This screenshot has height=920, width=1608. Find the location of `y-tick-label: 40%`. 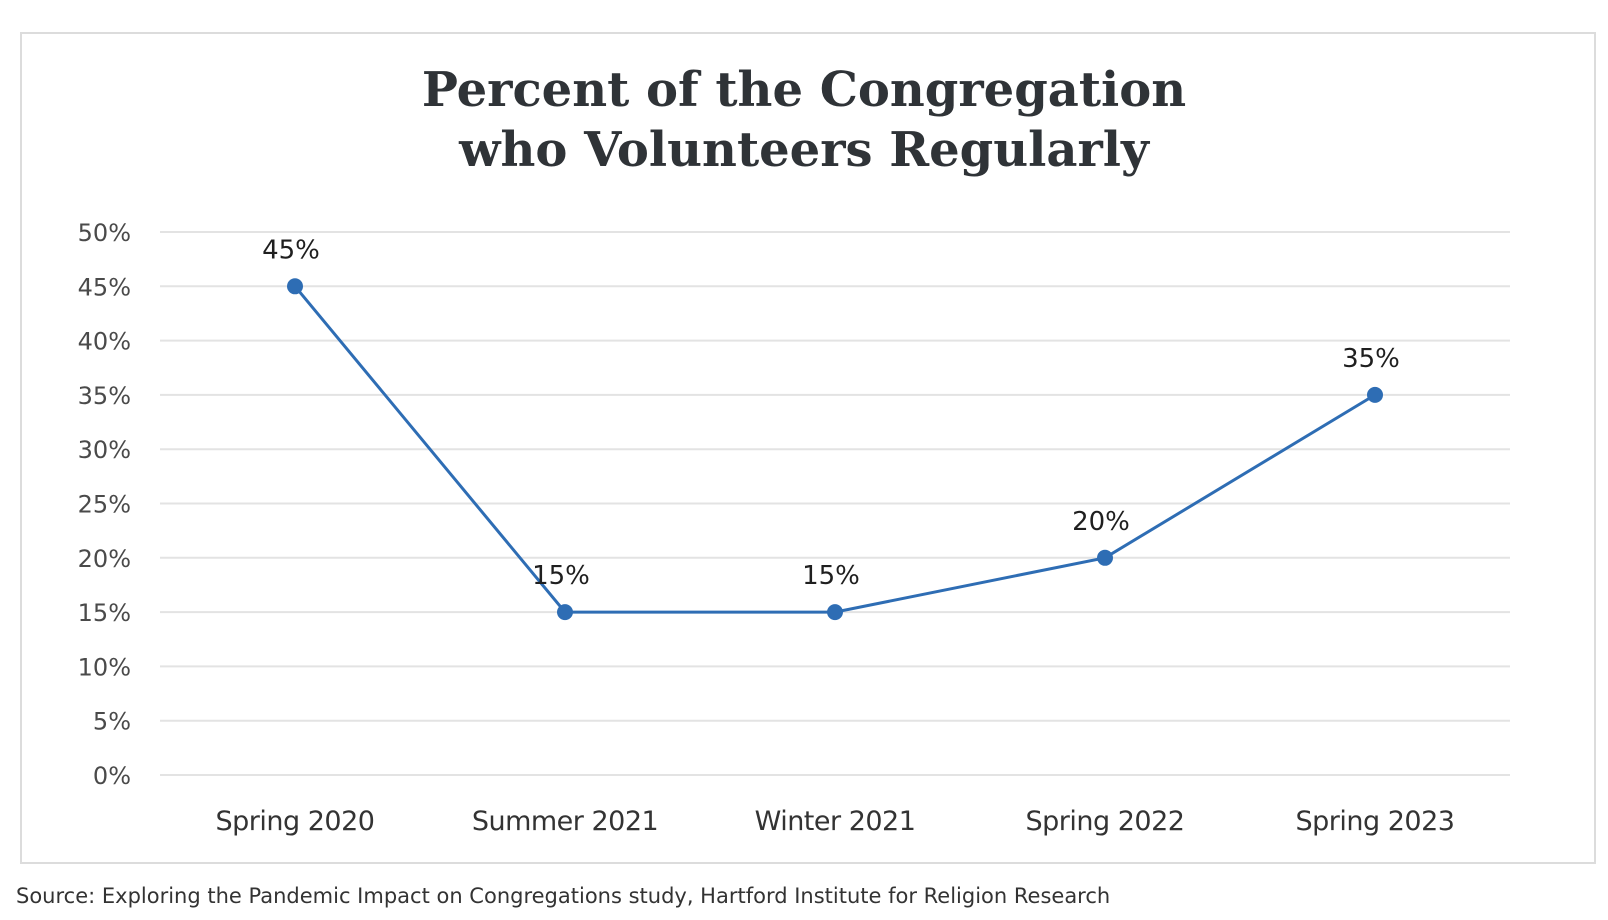

y-tick-label: 40% is located at coordinates (104, 342).